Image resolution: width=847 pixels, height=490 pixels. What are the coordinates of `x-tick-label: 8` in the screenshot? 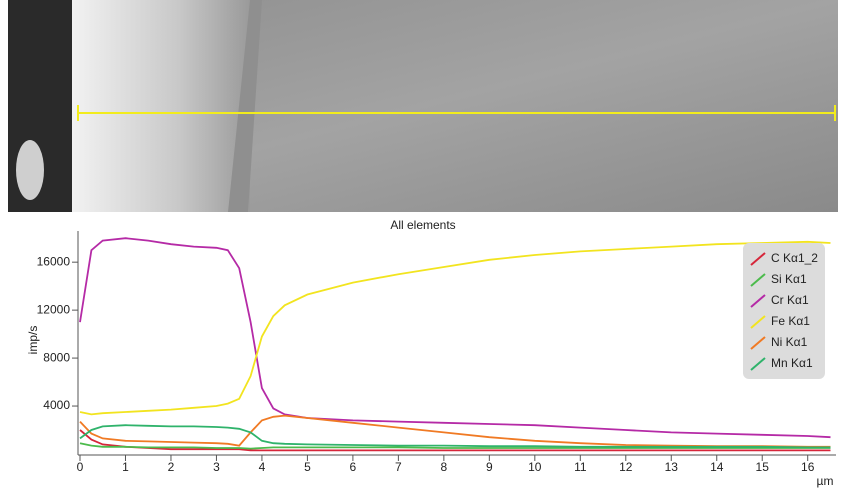 It's located at (444, 467).